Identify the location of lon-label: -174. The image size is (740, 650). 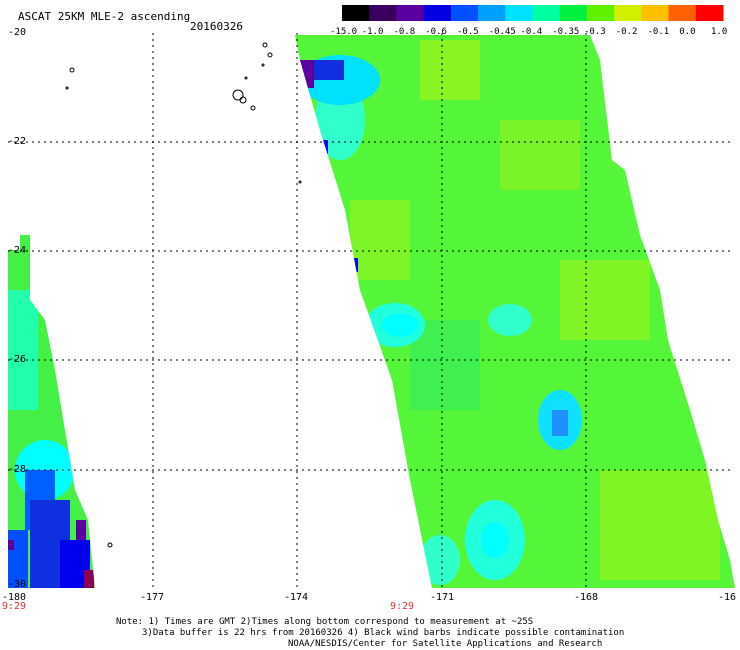
(296, 597).